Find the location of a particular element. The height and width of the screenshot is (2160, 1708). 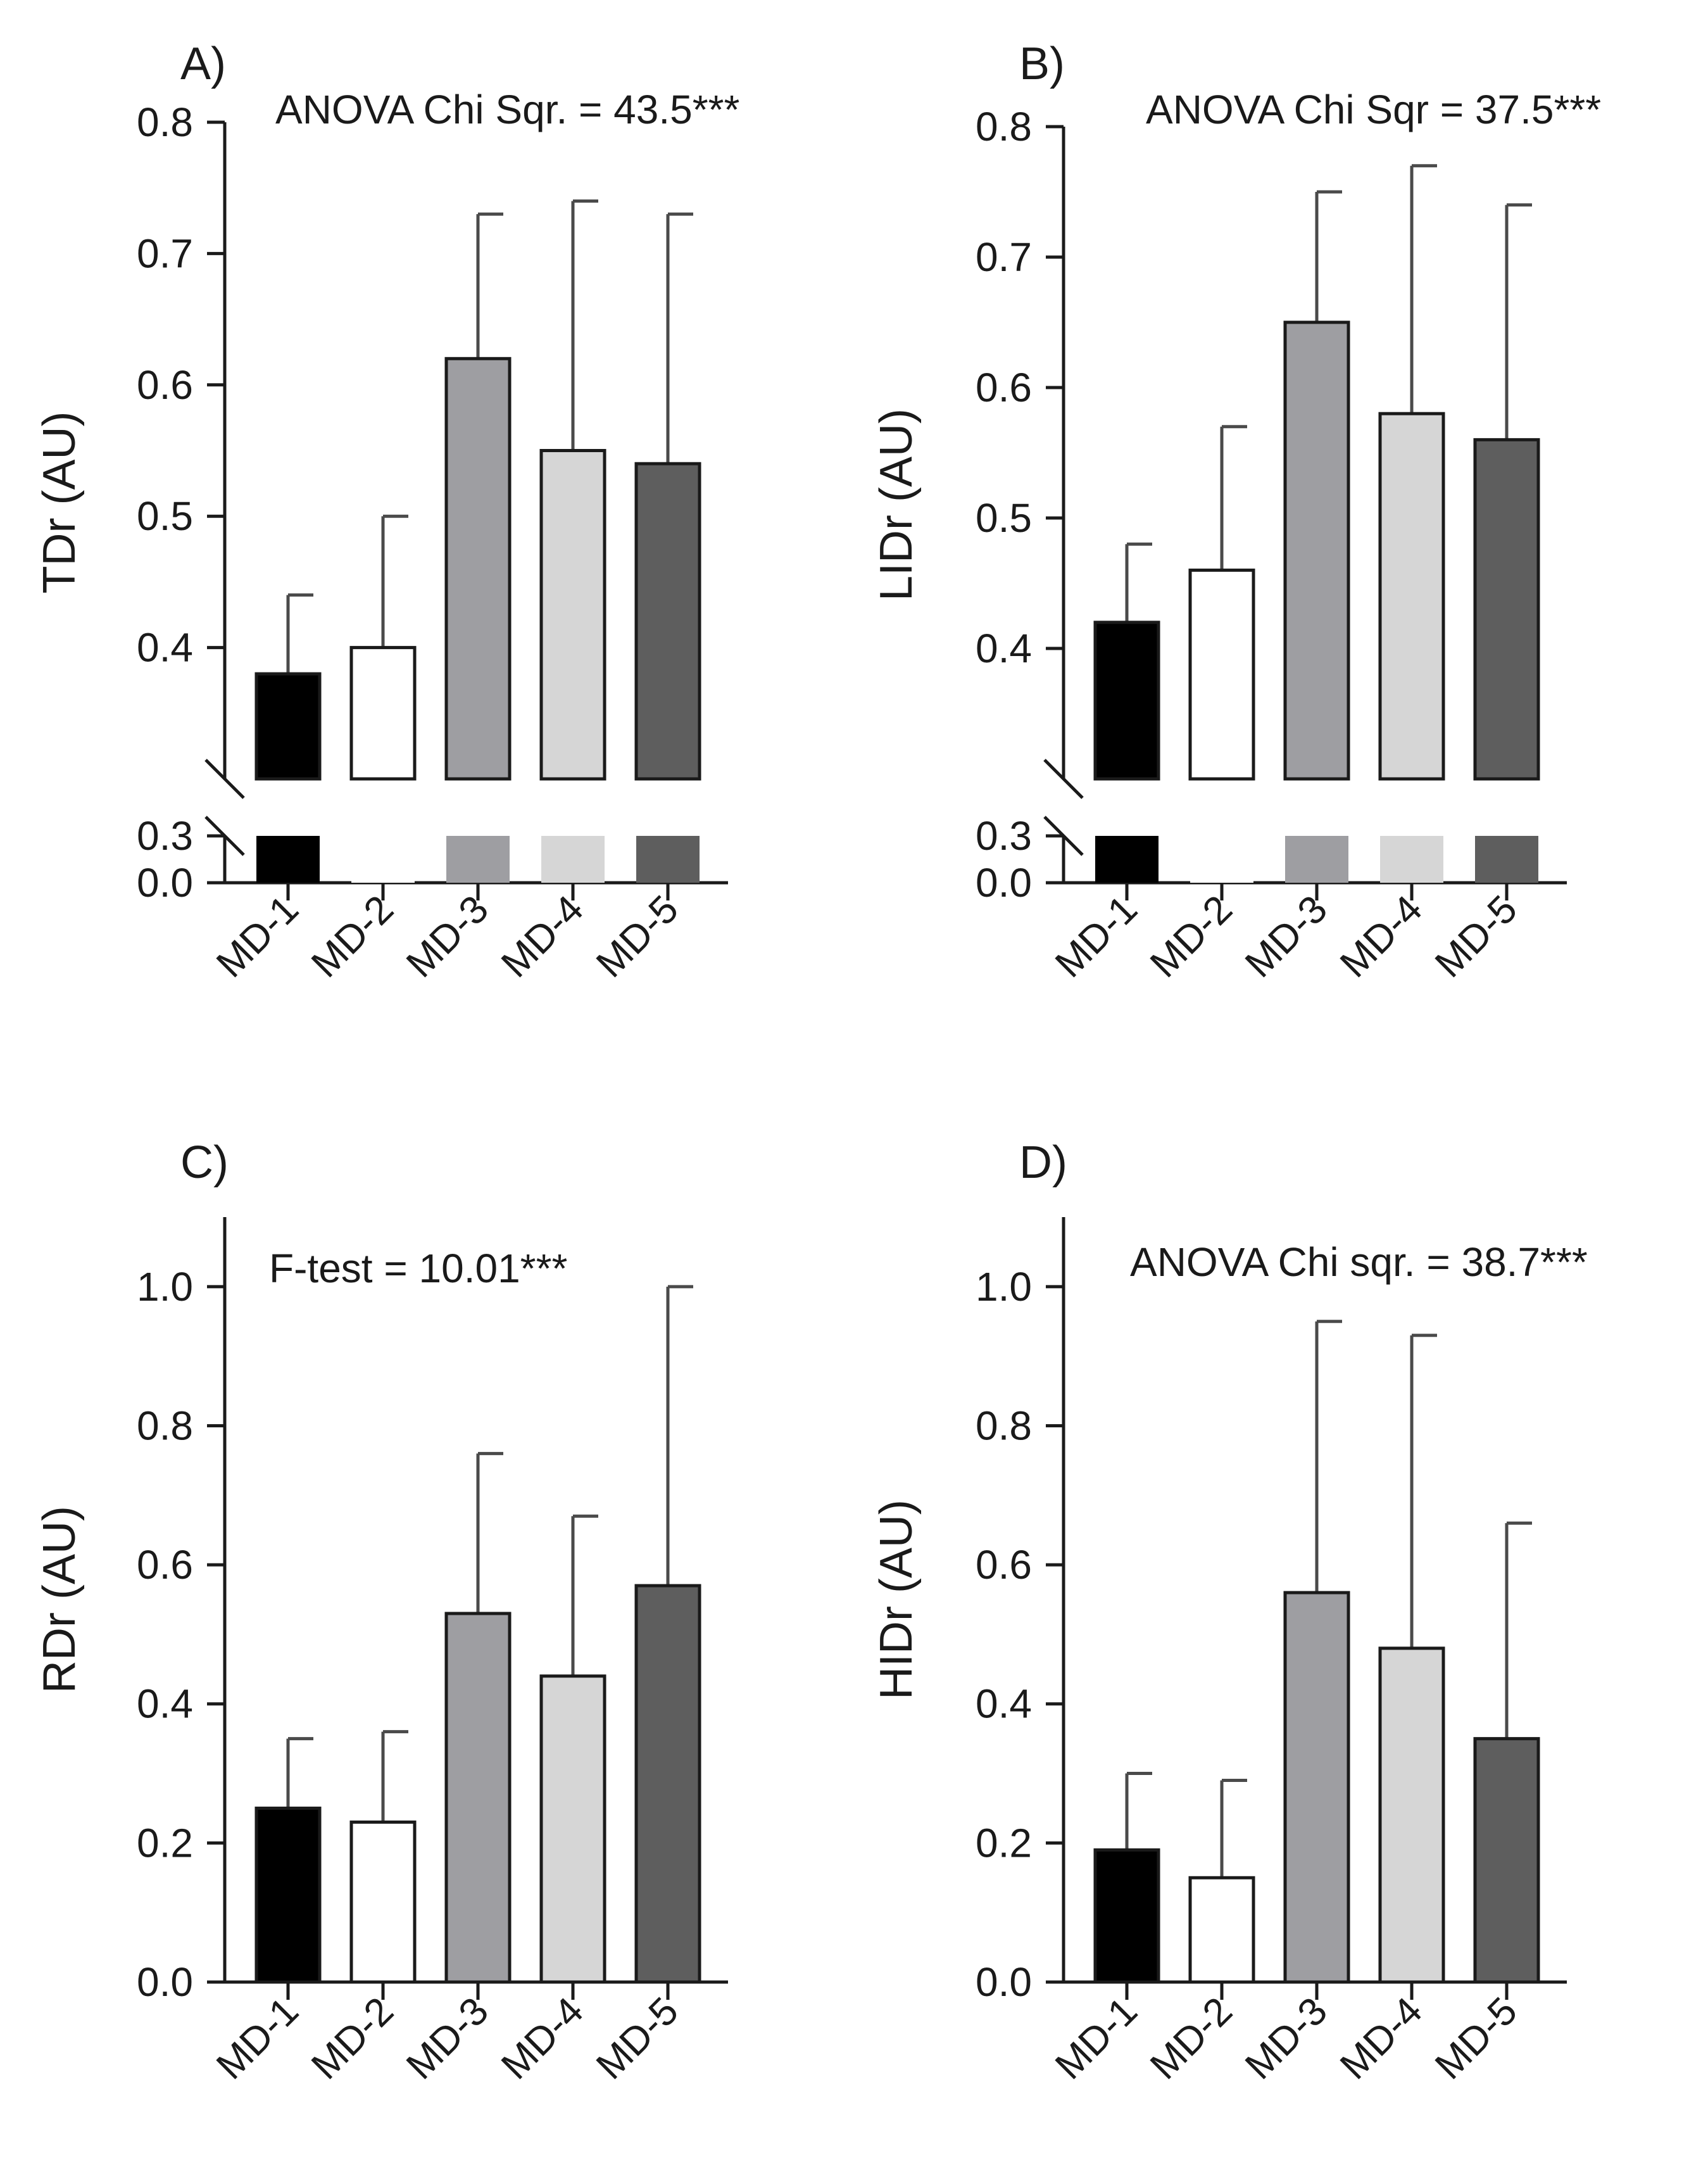

panel-label: C) is located at coordinates (204, 1162).